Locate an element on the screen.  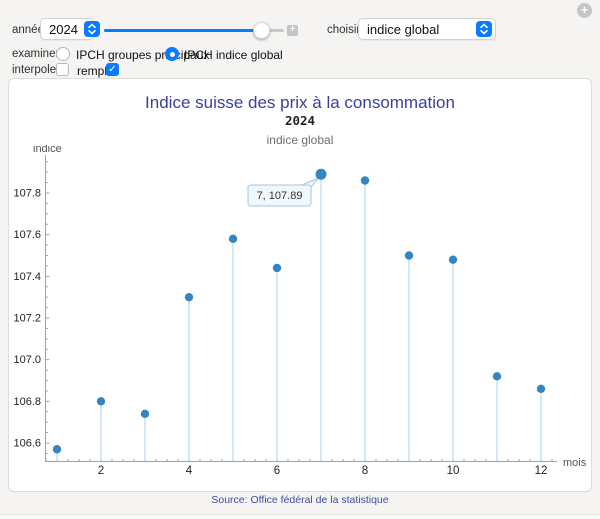
y-tick-label: 107.2 is located at coordinates (27, 319).